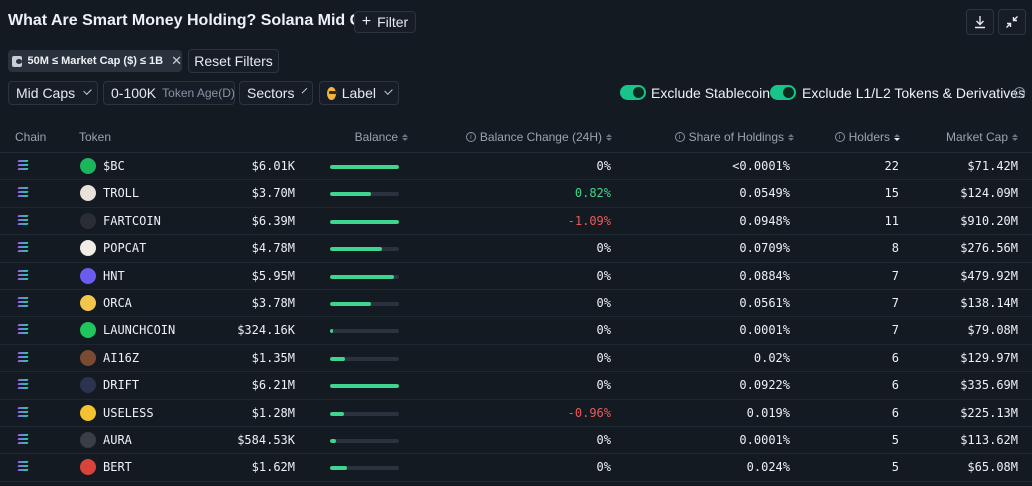 This screenshot has width=1032, height=486. I want to click on collapse-button, so click(1012, 22).